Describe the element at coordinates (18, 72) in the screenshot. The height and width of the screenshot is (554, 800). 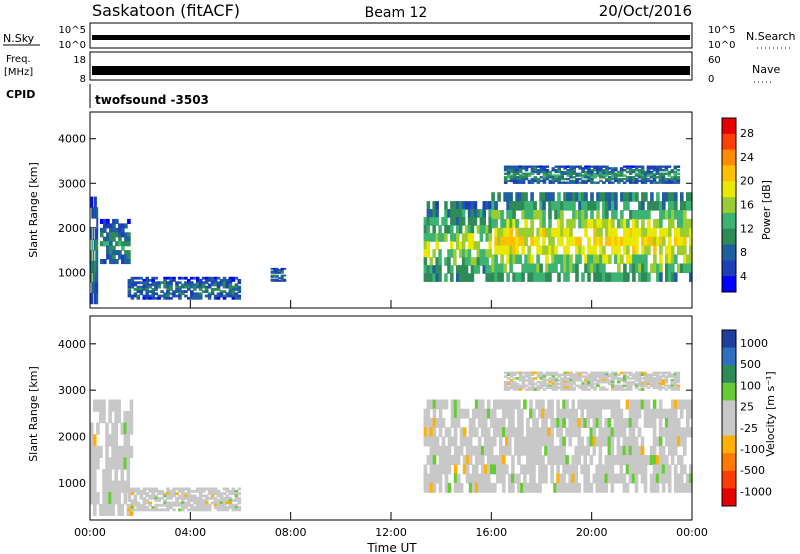
I see `freq-label-line2: [MHz]` at that location.